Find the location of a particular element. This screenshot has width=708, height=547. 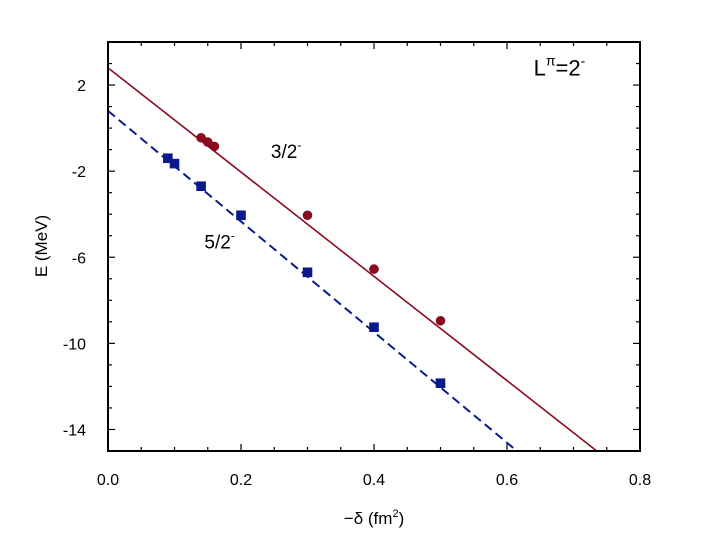

y-tick-label-4: -14 is located at coordinates (74, 430).